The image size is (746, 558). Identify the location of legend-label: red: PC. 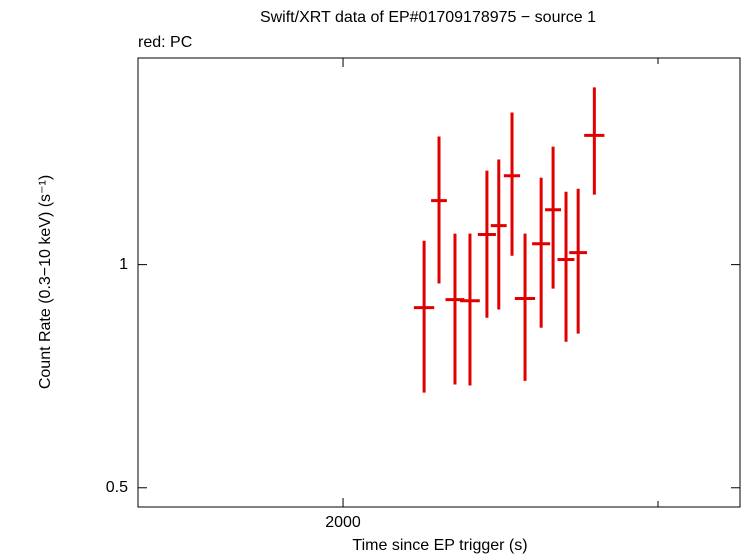
(165, 42).